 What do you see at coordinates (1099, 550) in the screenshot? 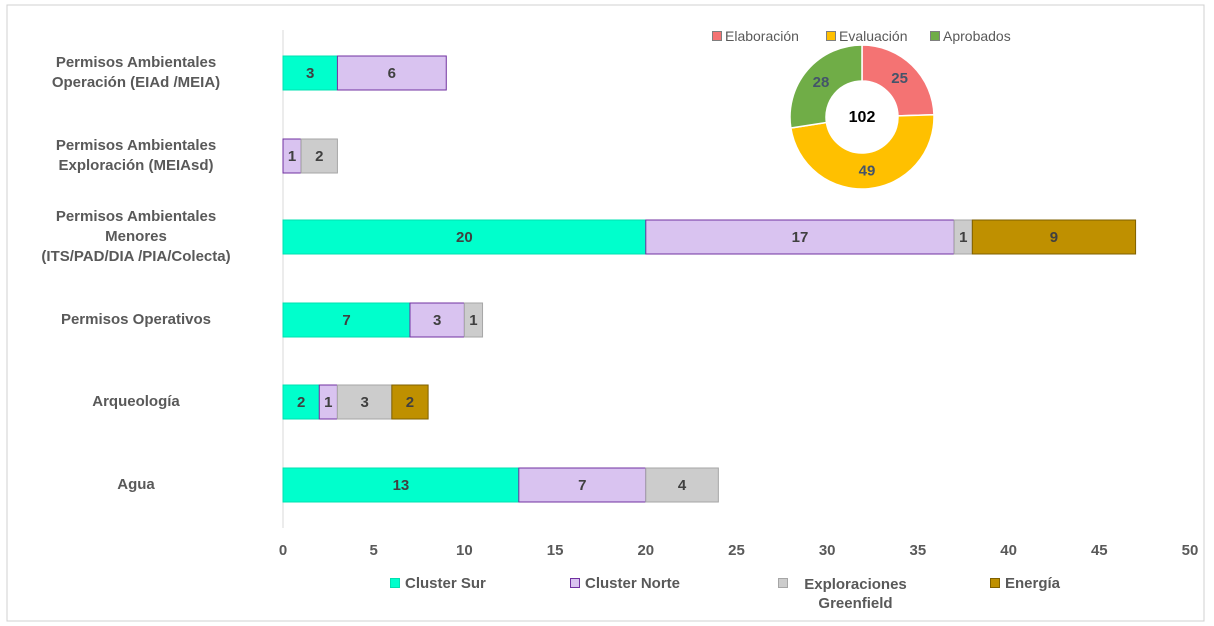
I see `x-tick-label: 45` at bounding box center [1099, 550].